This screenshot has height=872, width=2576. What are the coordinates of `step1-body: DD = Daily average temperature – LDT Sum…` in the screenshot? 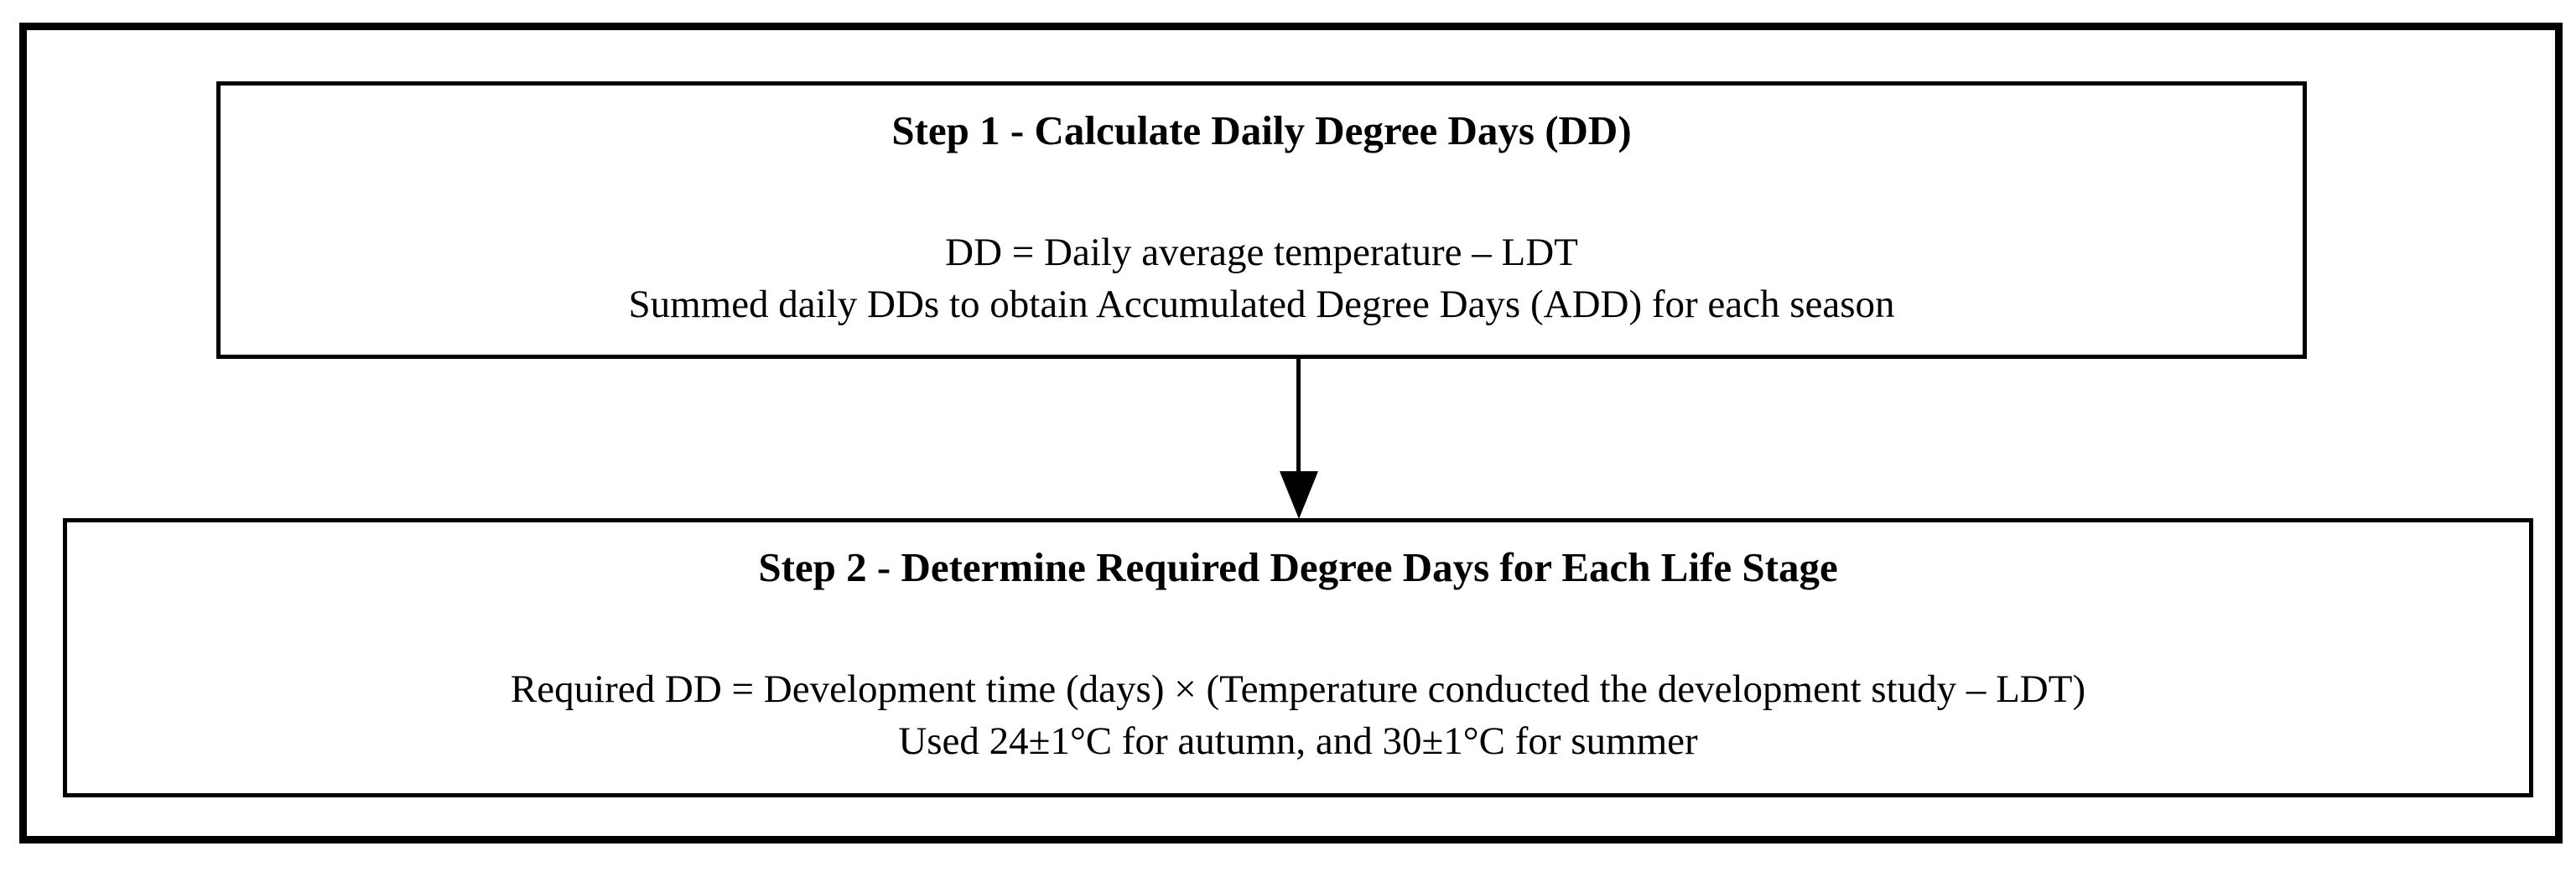 It's located at (1262, 278).